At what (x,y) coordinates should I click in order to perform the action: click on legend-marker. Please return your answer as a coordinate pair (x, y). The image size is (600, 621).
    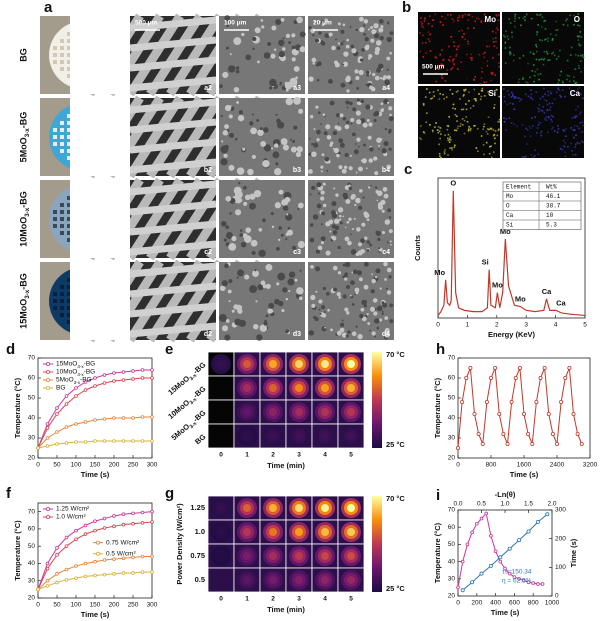
    Looking at the image, I should click on (48, 387).